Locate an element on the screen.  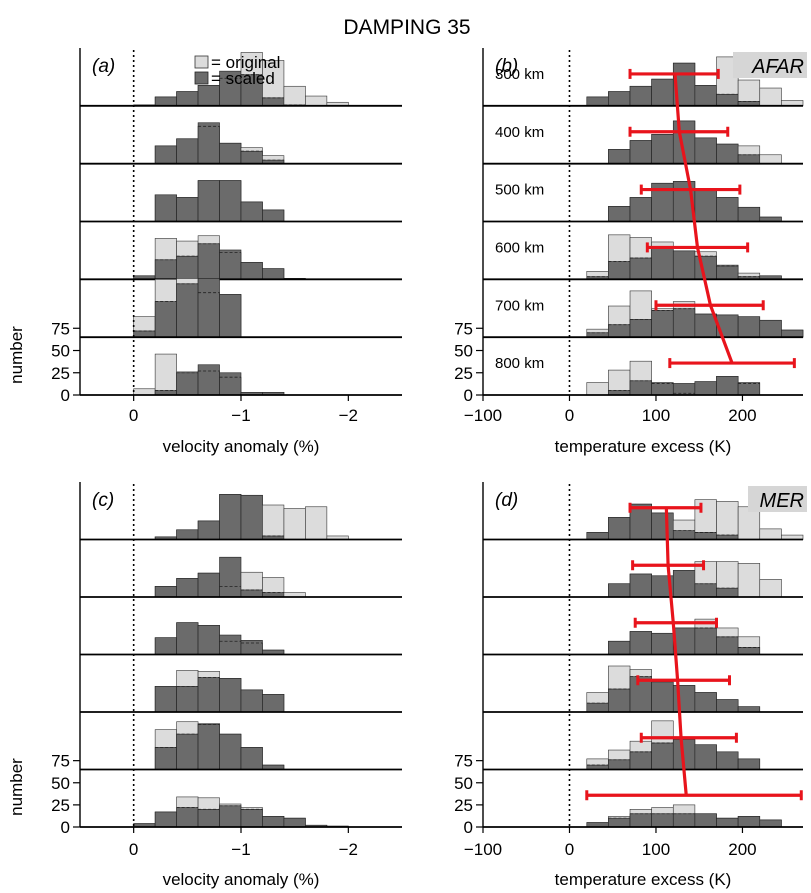
histogram-row: 400 km is located at coordinates (643, 142).